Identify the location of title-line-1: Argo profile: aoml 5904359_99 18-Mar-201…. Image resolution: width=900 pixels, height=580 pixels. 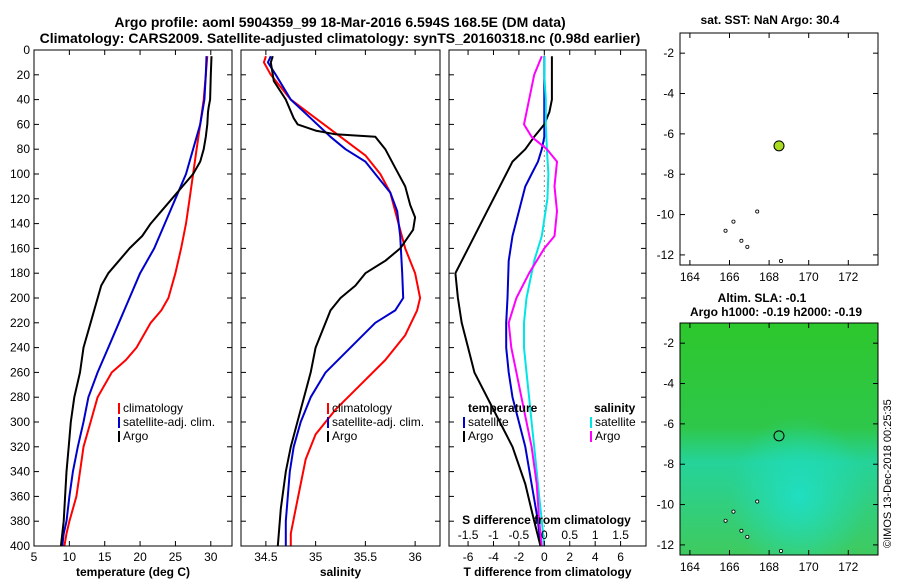
(340, 22).